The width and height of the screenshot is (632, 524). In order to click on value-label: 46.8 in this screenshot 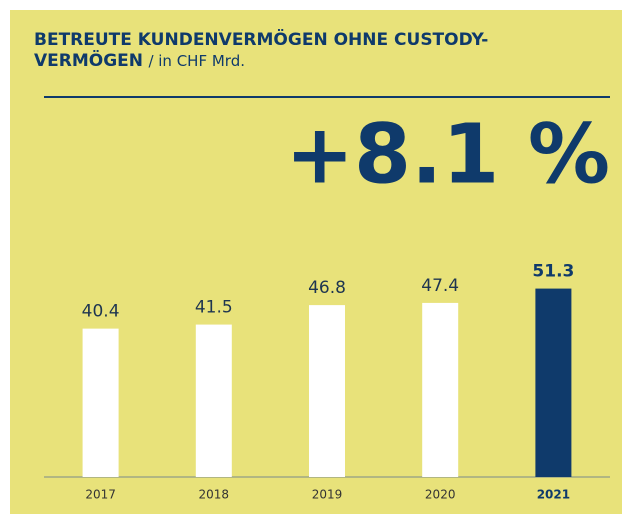, I will do `click(327, 288)`.